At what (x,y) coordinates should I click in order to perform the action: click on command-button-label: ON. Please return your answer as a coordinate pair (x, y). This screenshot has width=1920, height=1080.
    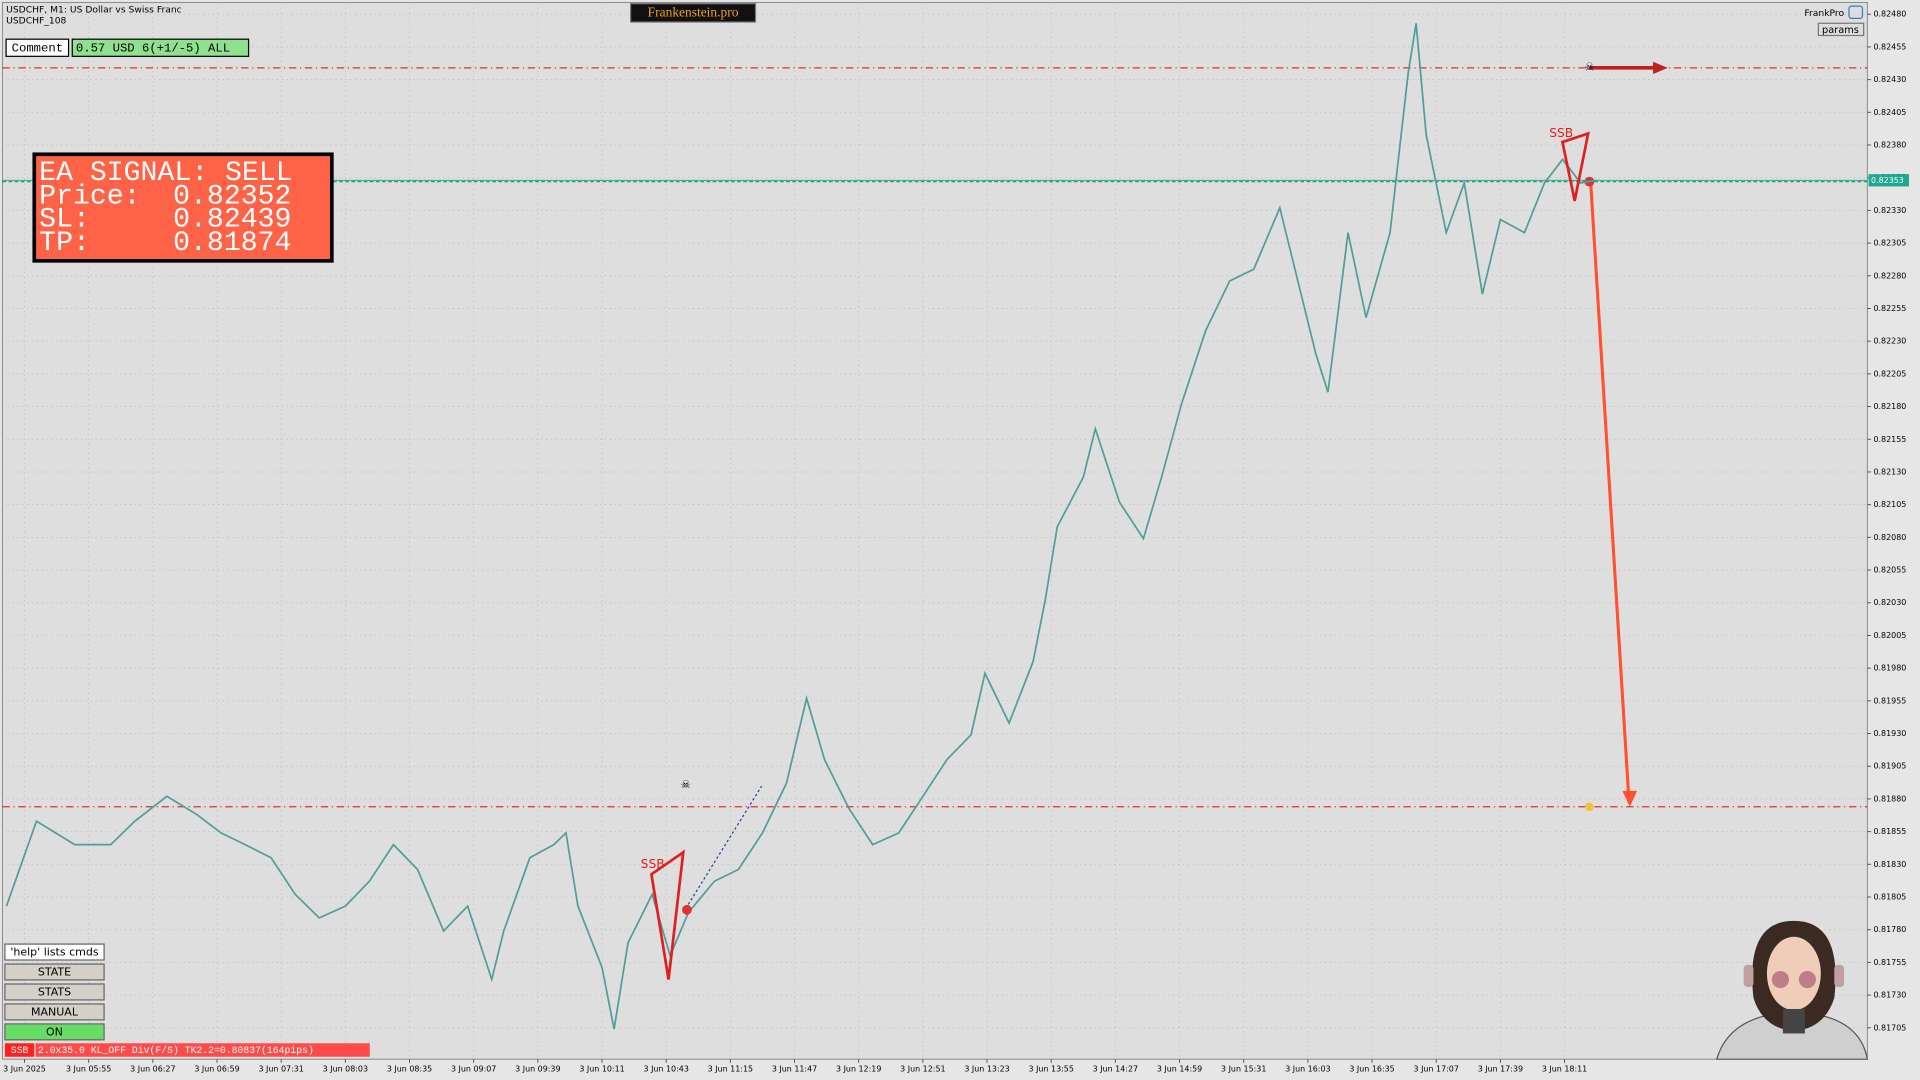
    Looking at the image, I should click on (54, 1031).